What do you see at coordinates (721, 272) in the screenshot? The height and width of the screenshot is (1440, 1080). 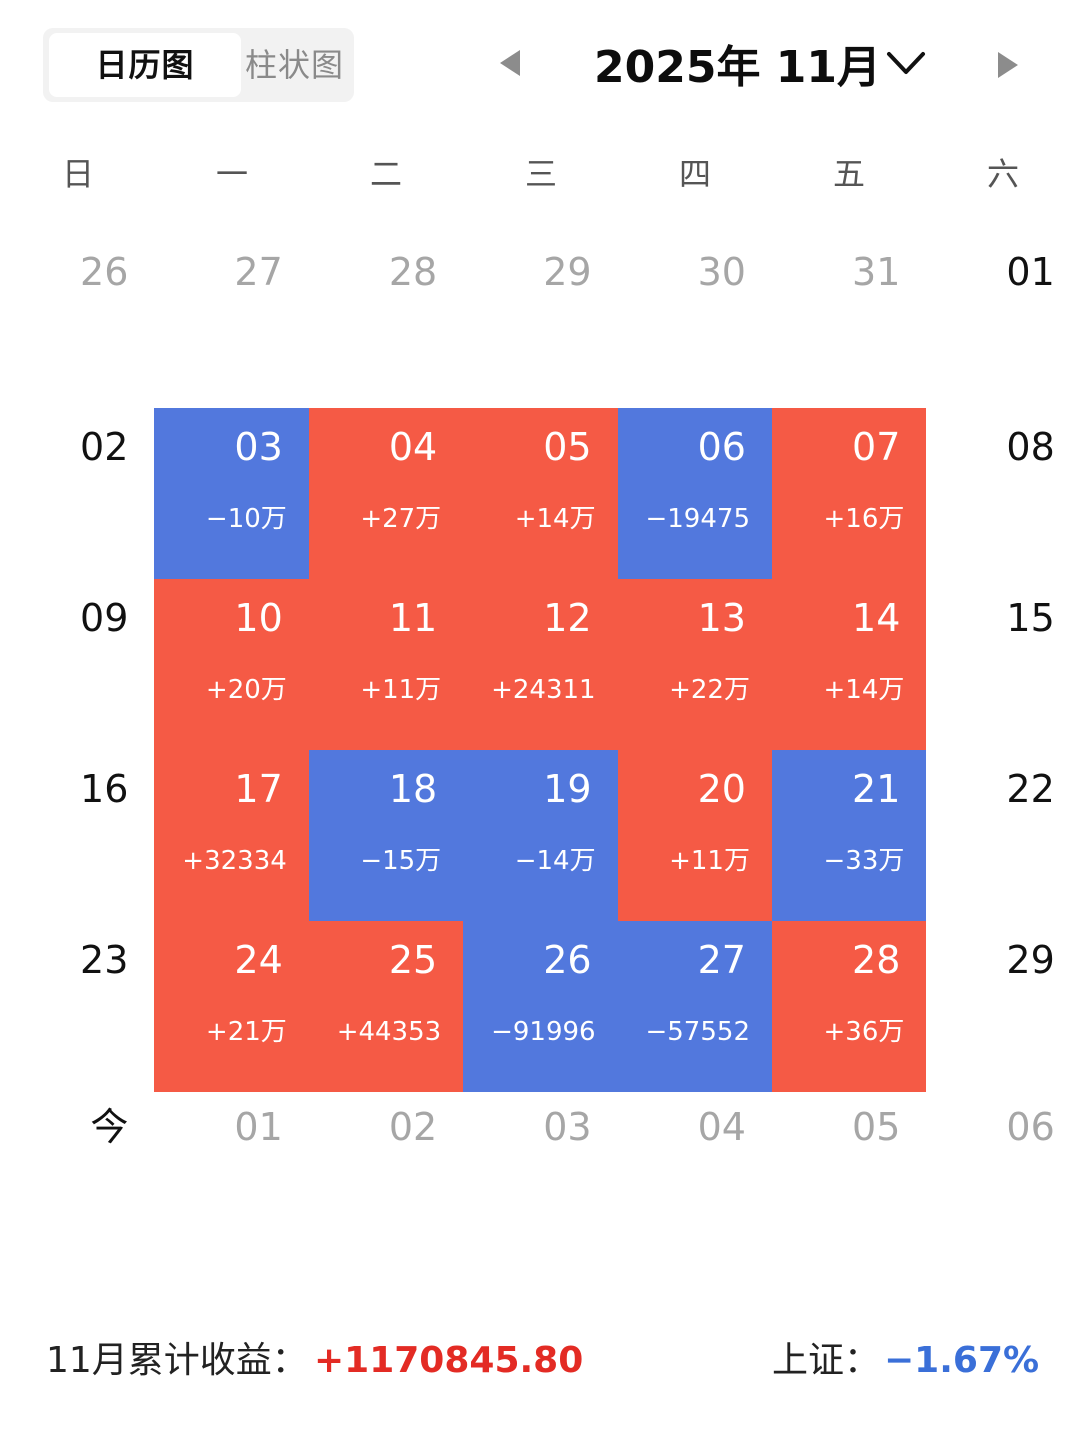 I see `day-number: 30` at bounding box center [721, 272].